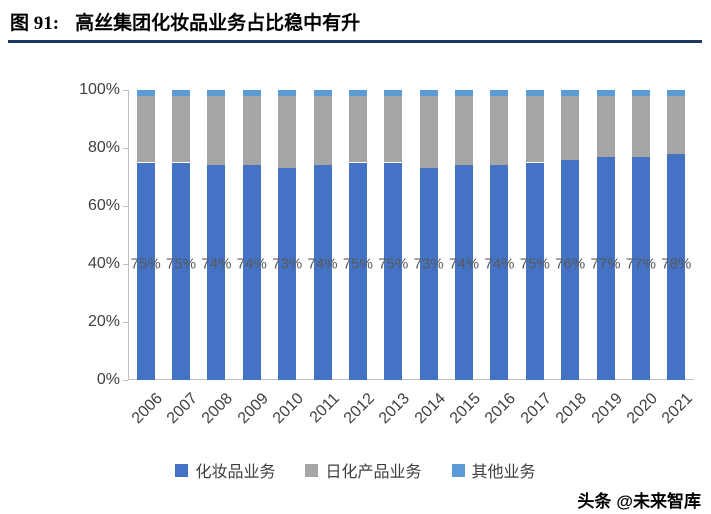  Describe the element at coordinates (355, 41) in the screenshot. I see `title-underline` at that location.